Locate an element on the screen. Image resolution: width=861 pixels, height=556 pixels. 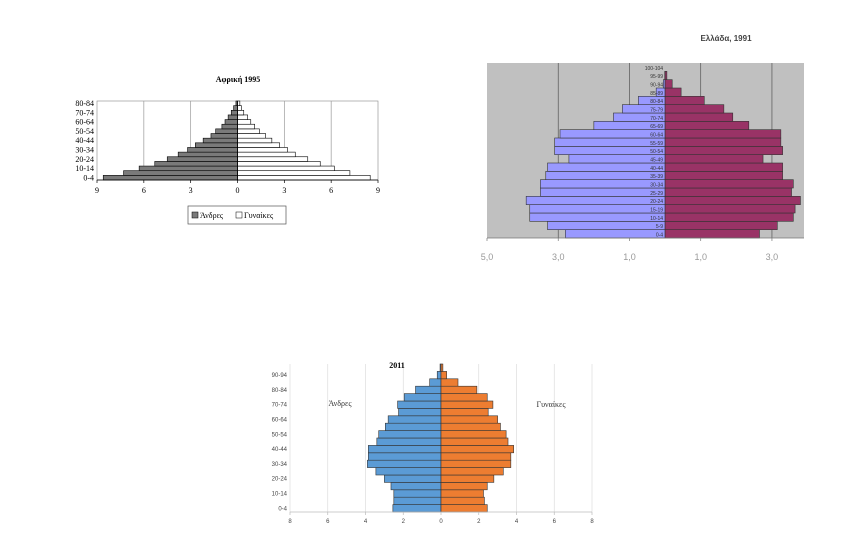
category-label: 95-99 is located at coordinates (656, 77).